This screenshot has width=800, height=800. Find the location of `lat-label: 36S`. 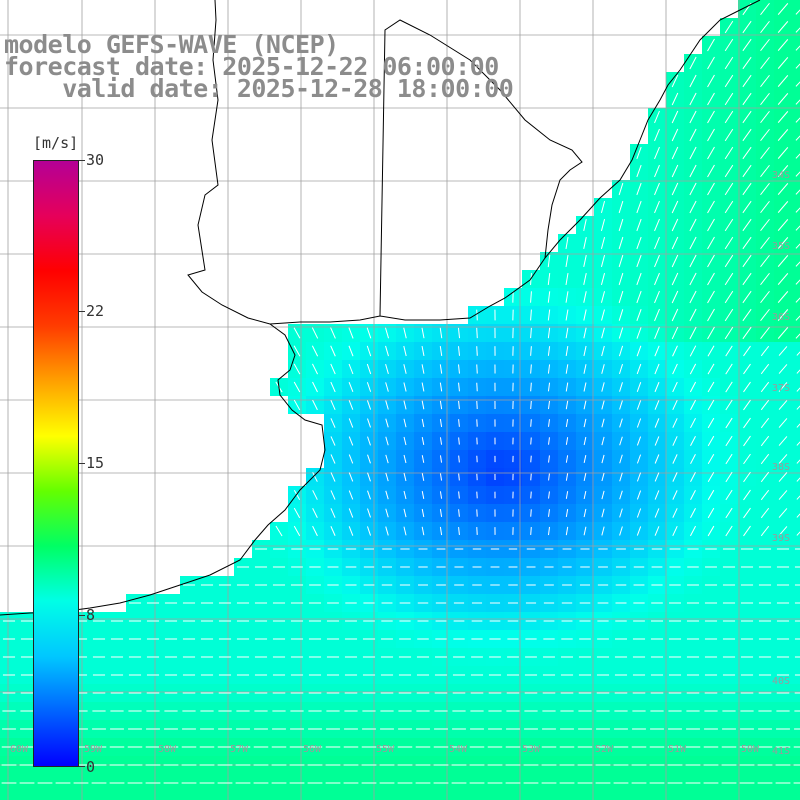

lat-label: 36S is located at coordinates (781, 317).